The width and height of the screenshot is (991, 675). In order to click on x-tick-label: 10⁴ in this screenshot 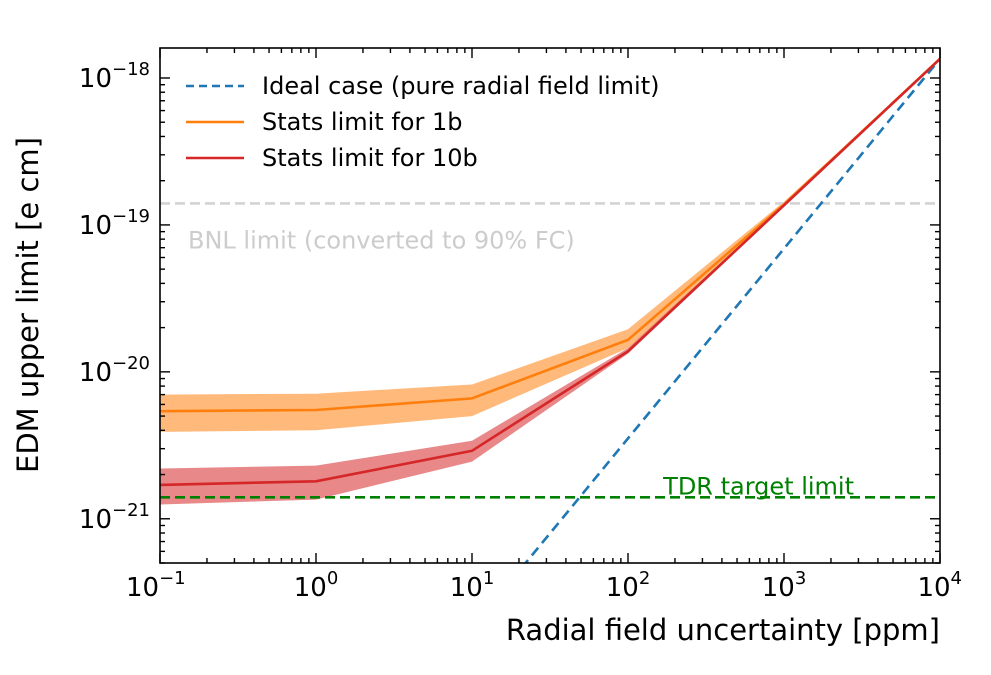, I will do `click(939, 585)`.